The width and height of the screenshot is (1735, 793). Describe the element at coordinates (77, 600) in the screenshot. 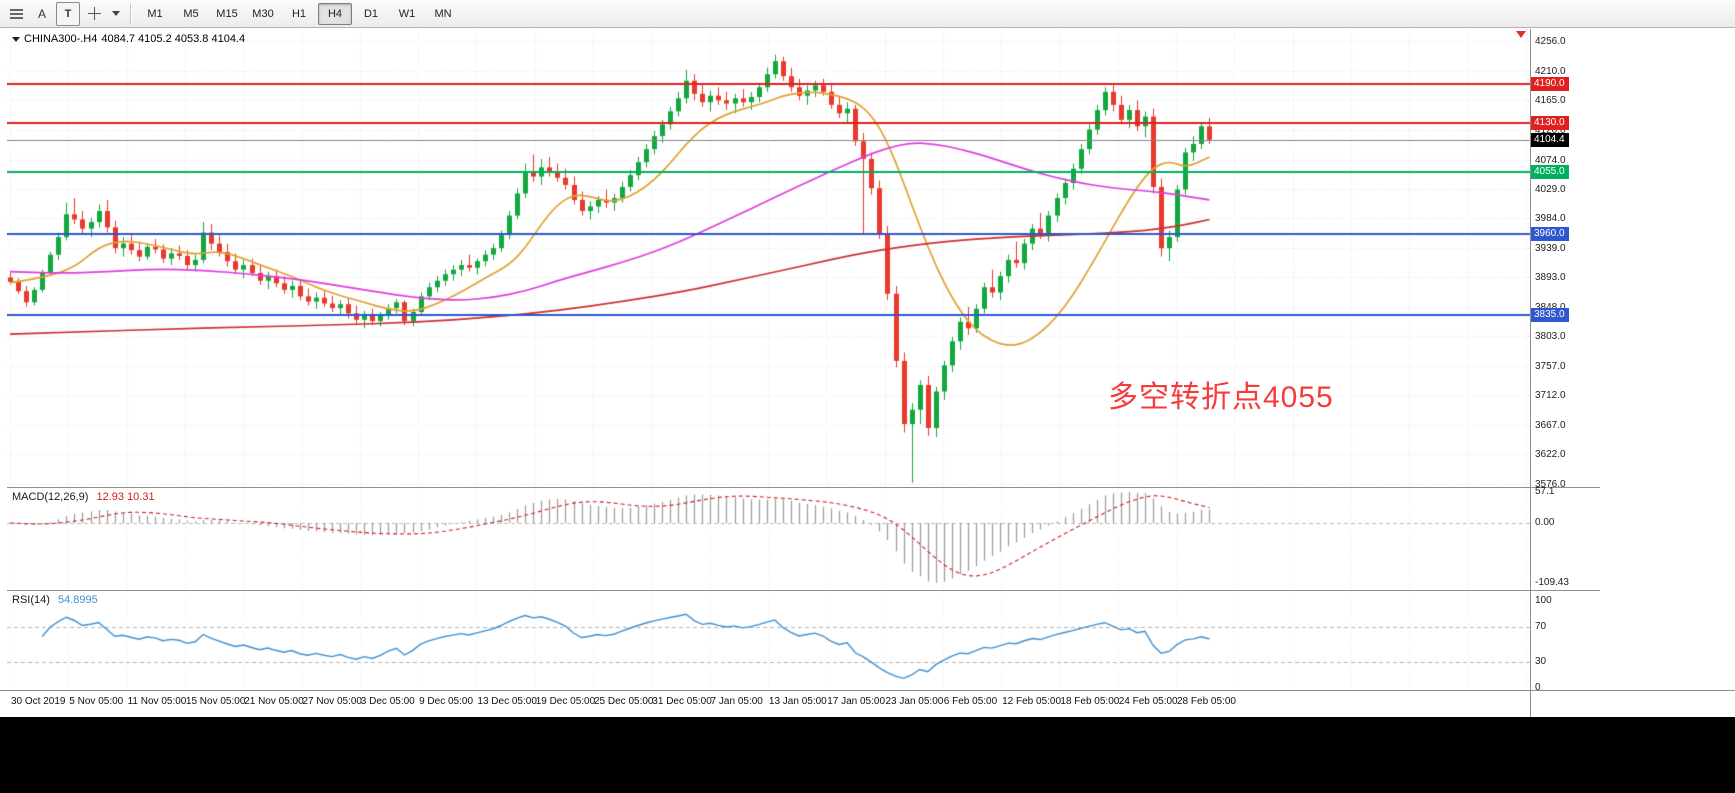

I see `rsi-current-value: 54.8995` at that location.